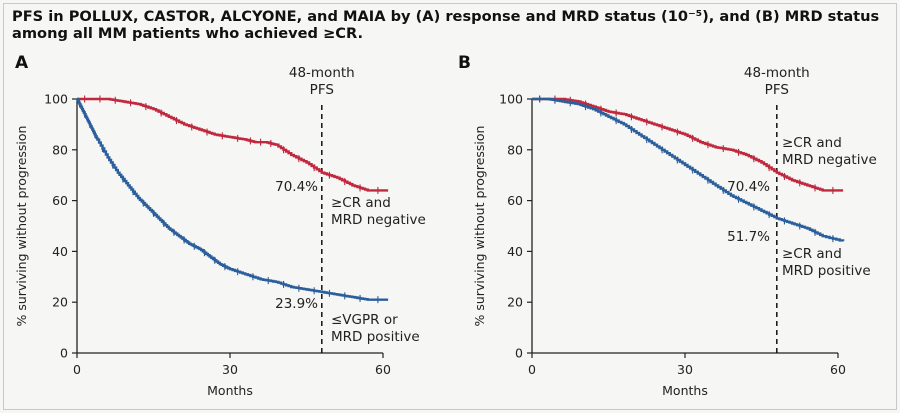 The height and width of the screenshot is (413, 900). What do you see at coordinates (777, 73) in the screenshot?
I see `reference-label-line1-B: 48-month` at bounding box center [777, 73].